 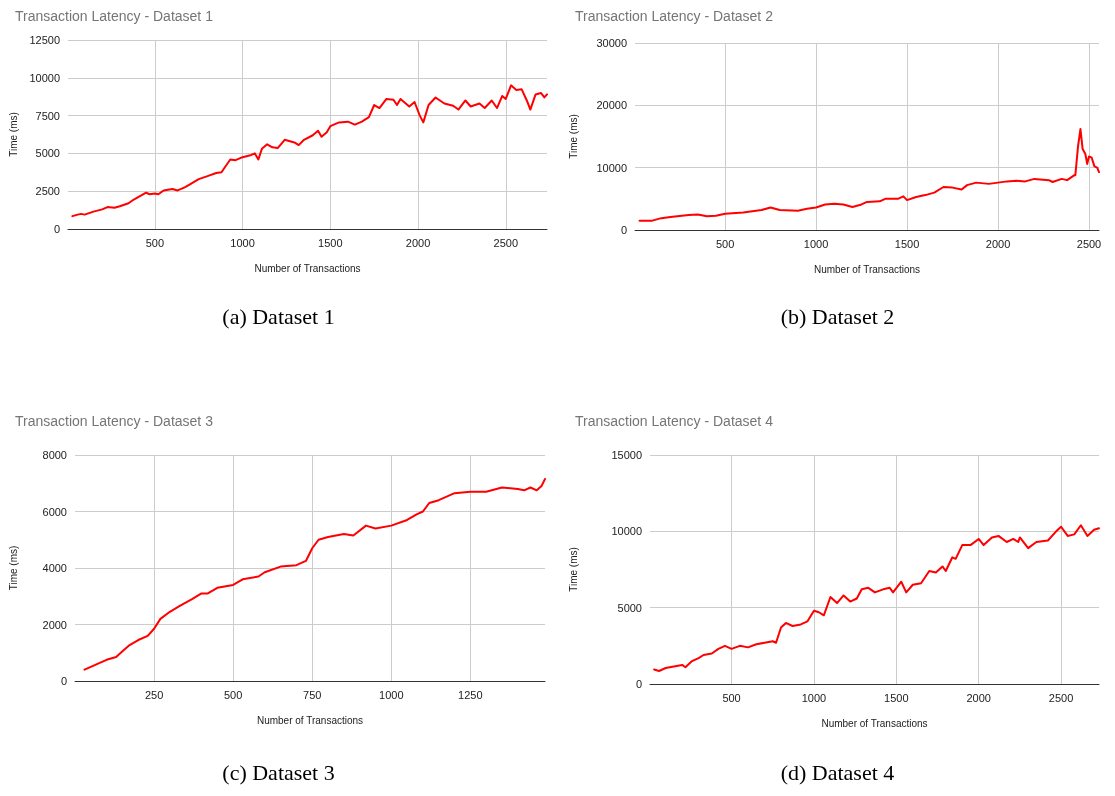 I want to click on x-tick-label: 250, so click(x=154, y=694).